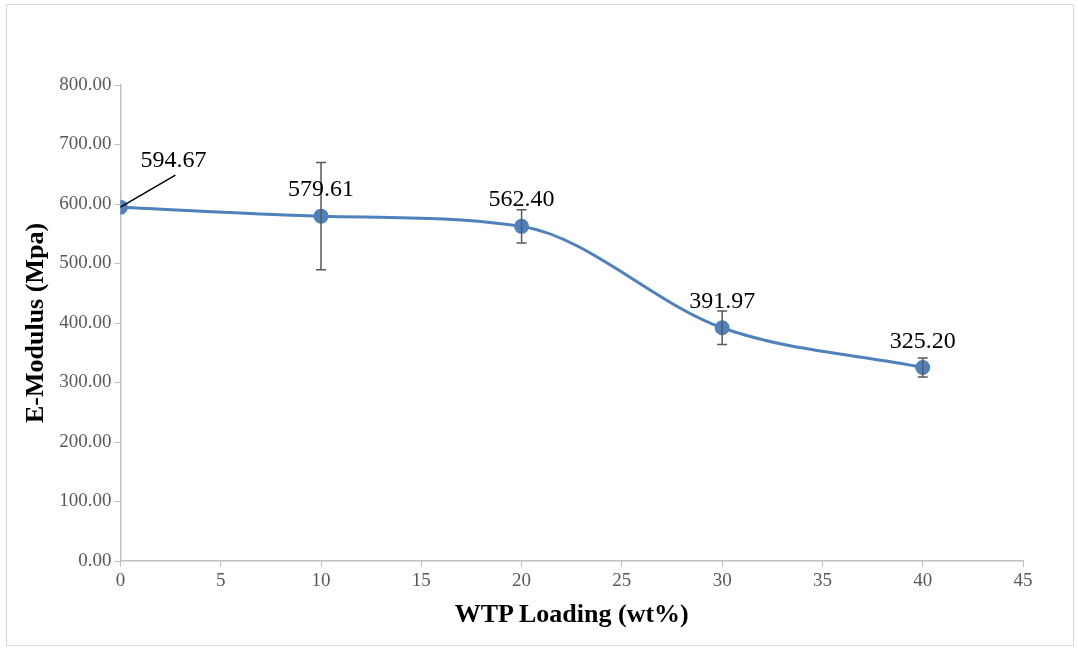 This screenshot has width=1078, height=650. Describe the element at coordinates (1023, 580) in the screenshot. I see `x-tick-label: 45` at that location.